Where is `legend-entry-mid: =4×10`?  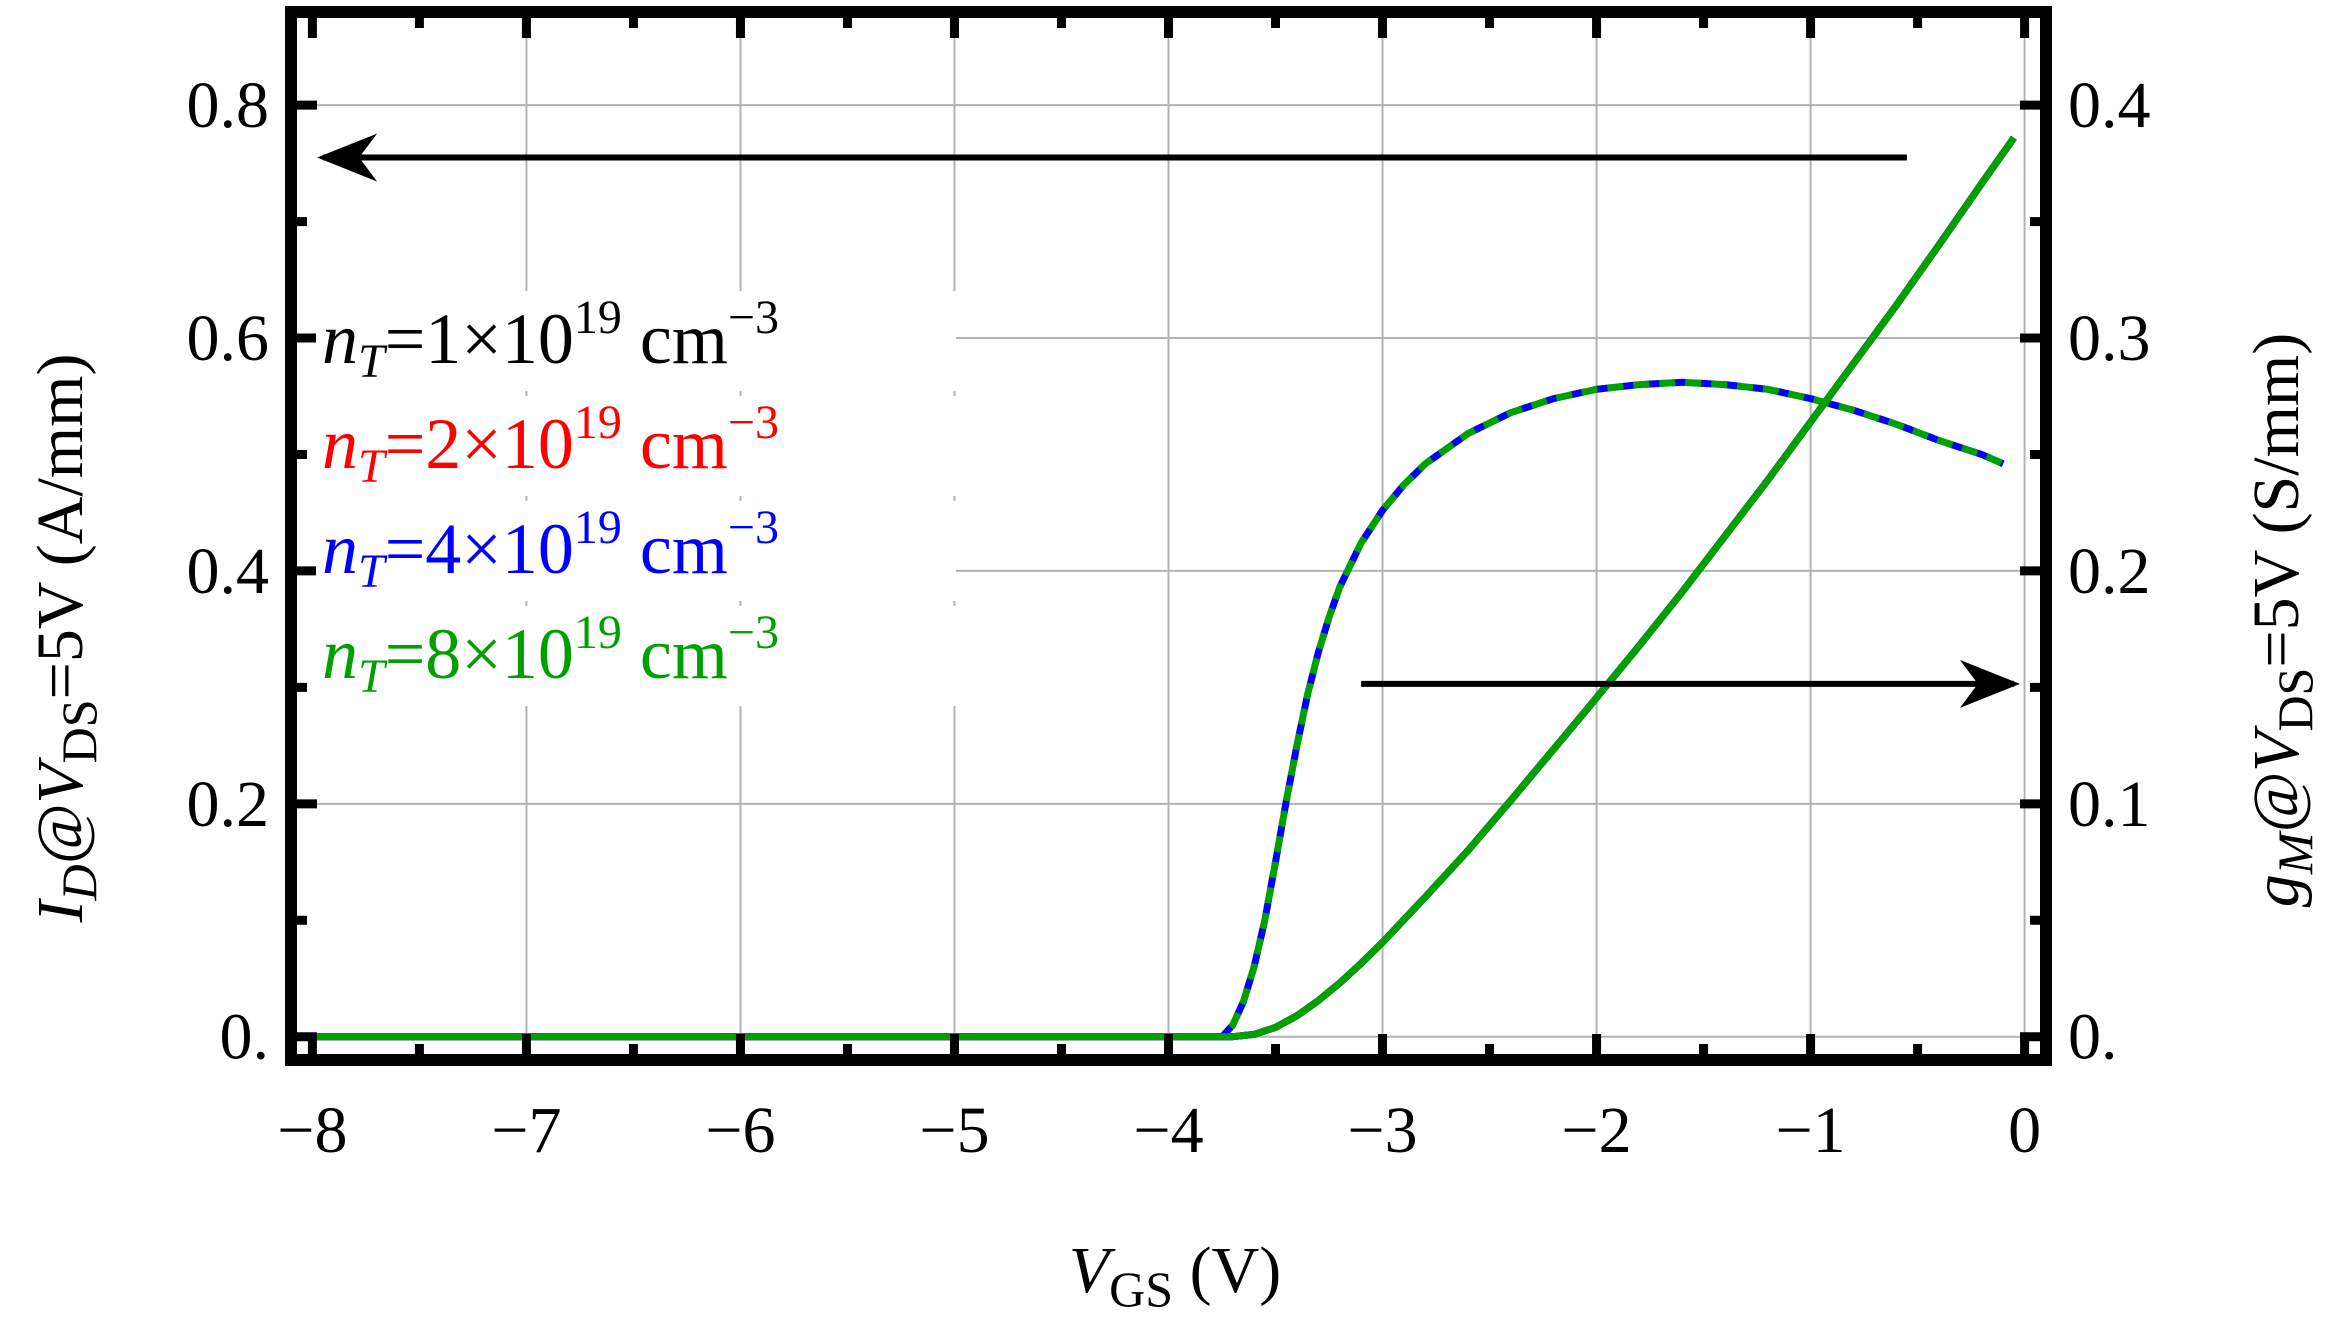
legend-entry-mid: =4×10 is located at coordinates (479, 549).